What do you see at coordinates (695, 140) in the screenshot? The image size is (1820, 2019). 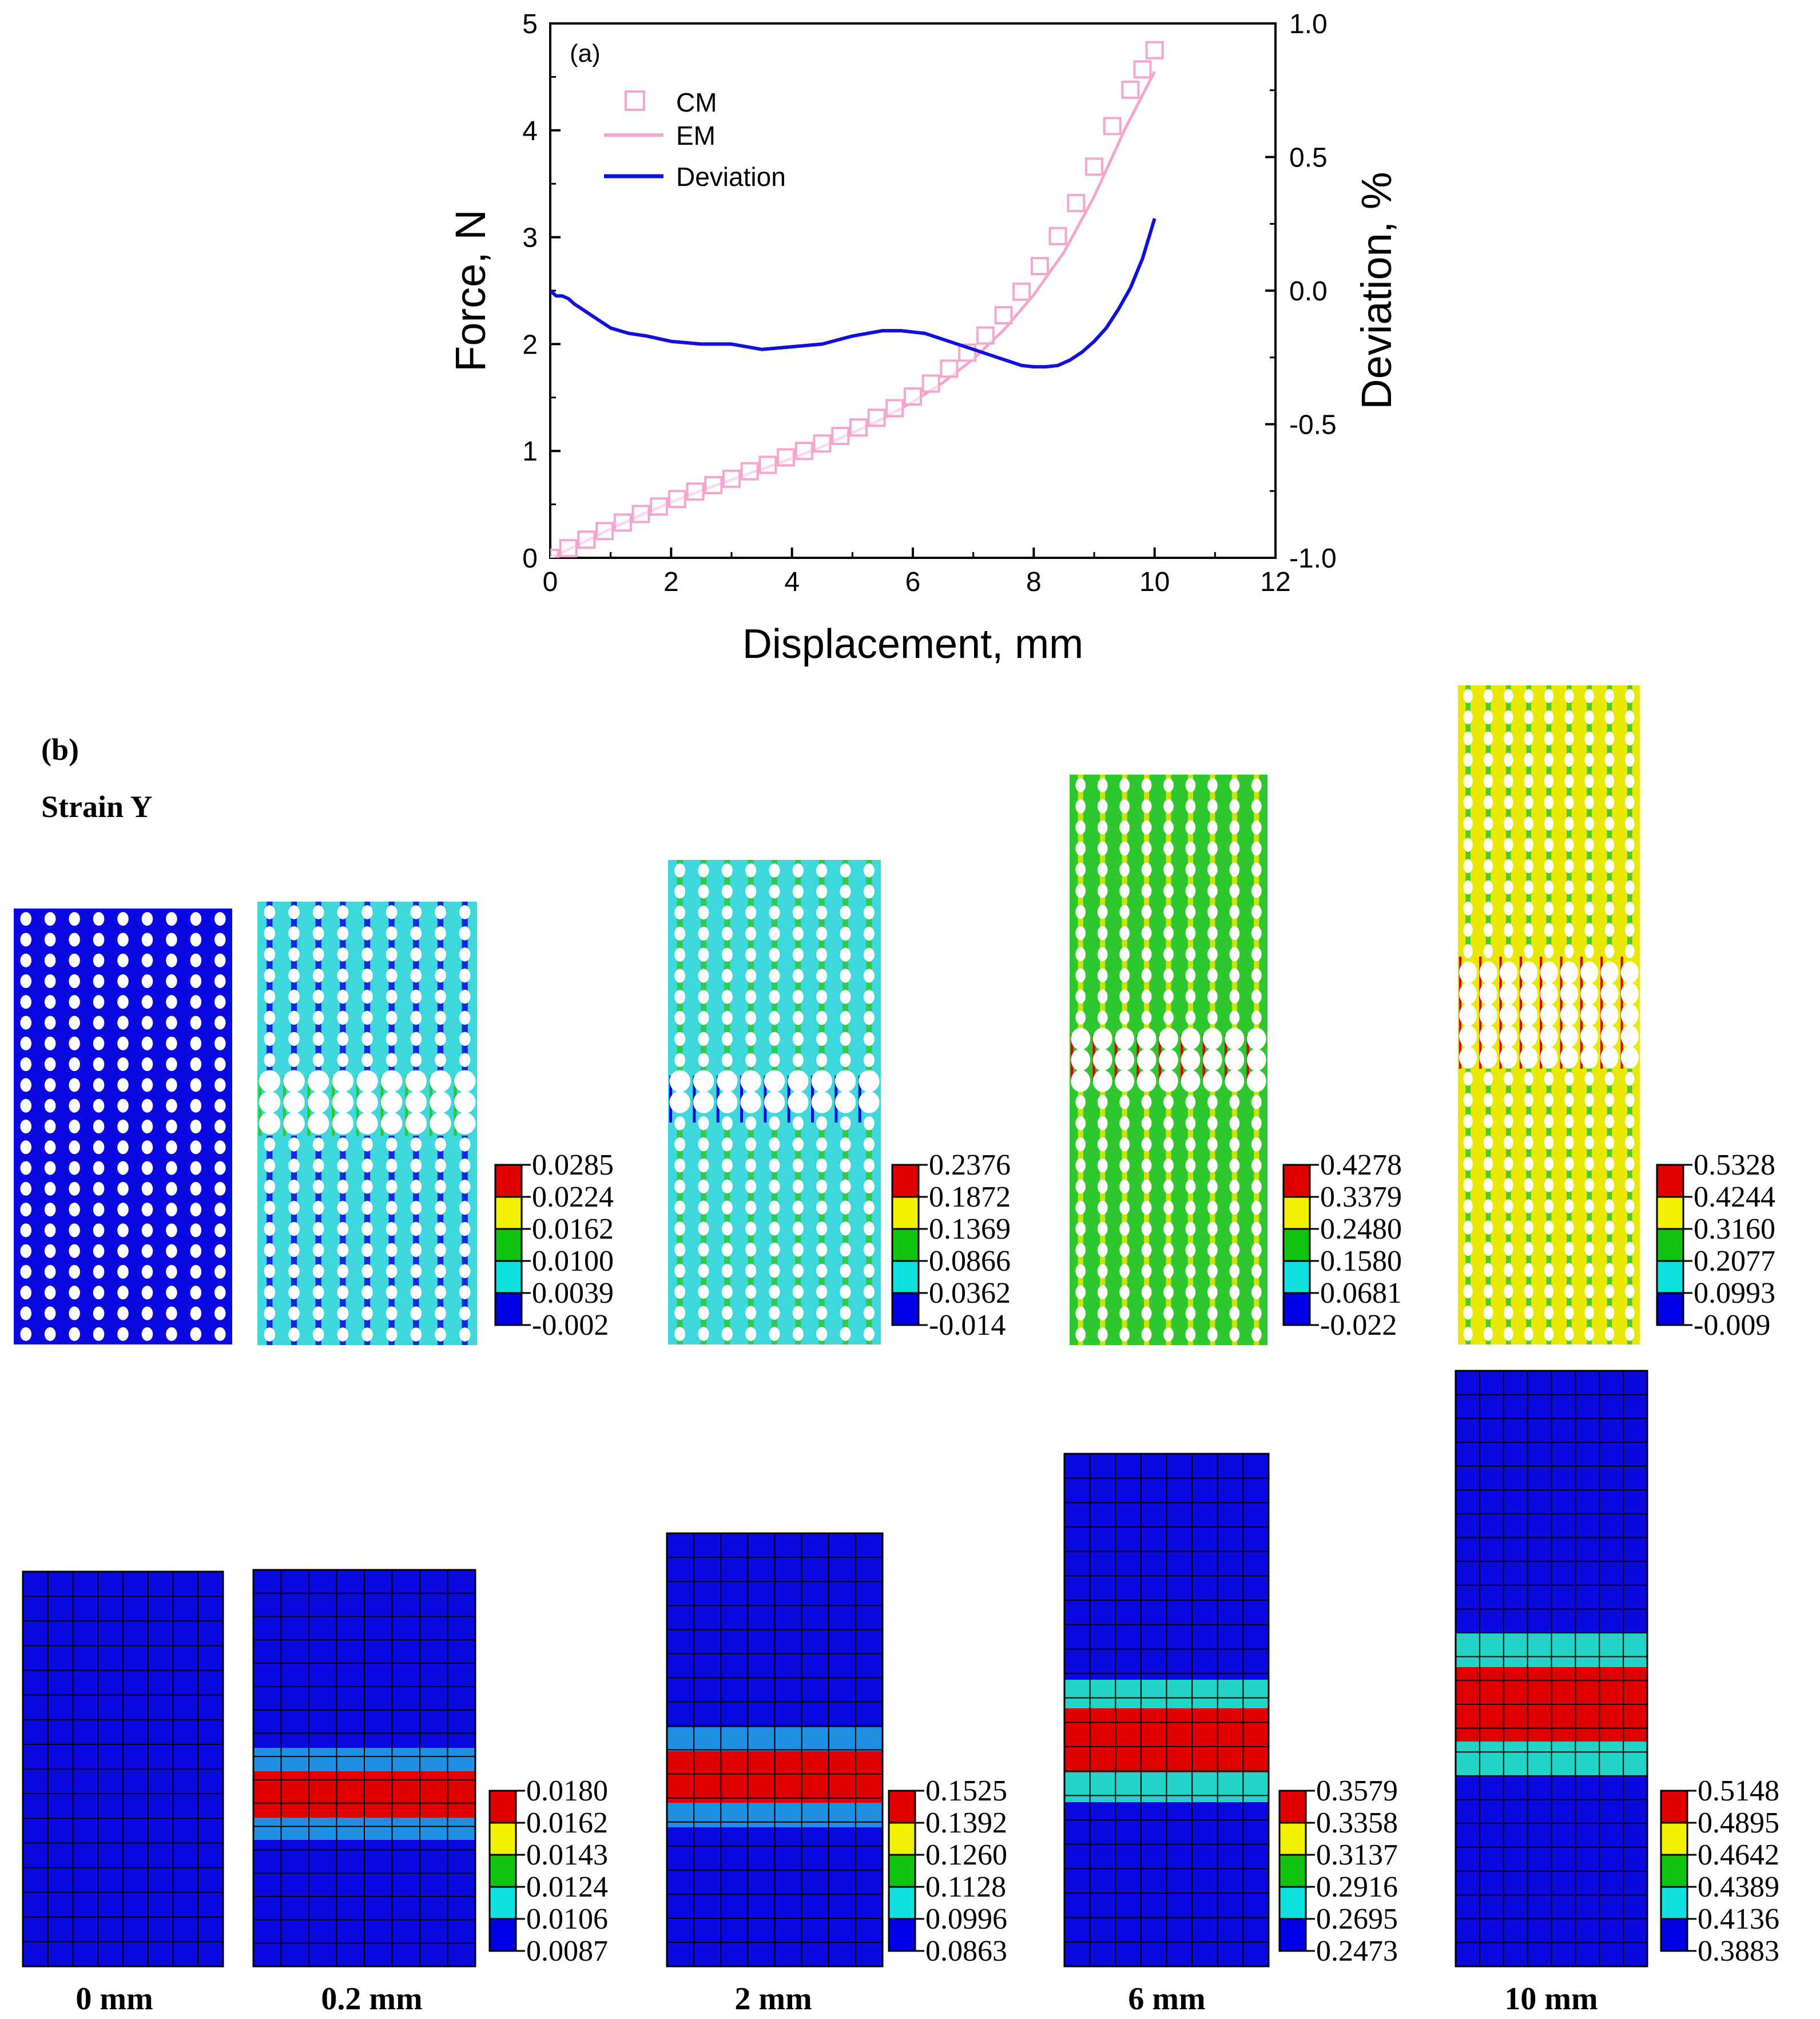 I see `chart-legend: CM EM Deviation` at bounding box center [695, 140].